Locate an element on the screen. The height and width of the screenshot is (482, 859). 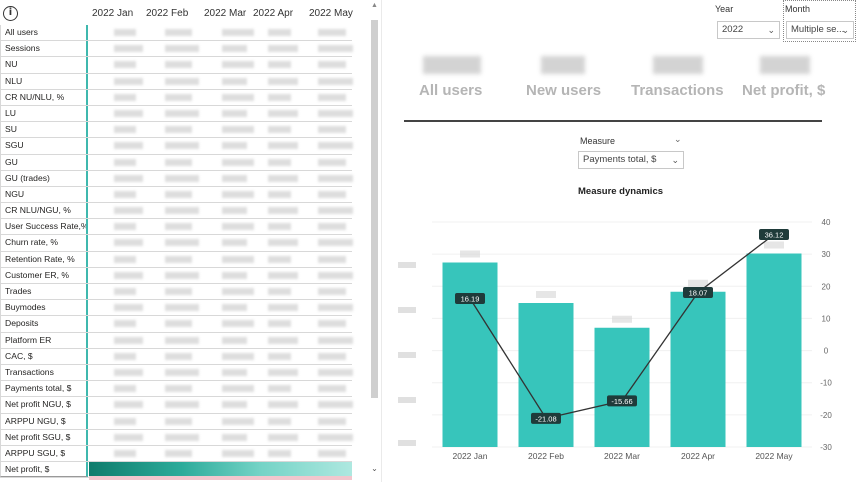
matrix-row: ARPPU NGU, $ is located at coordinates (176, 421).